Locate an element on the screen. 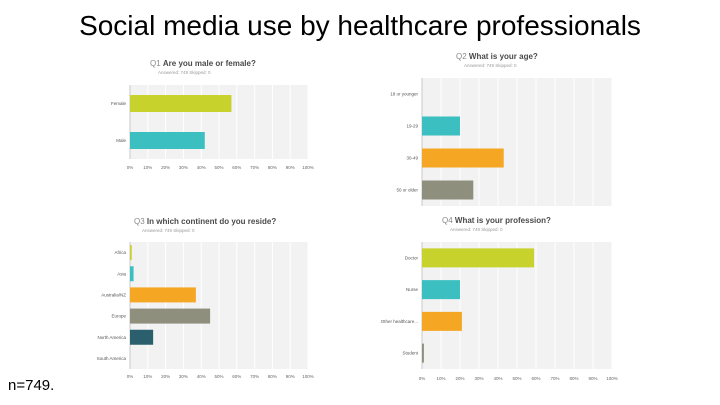 This screenshot has height=405, width=720. category-label: Europe is located at coordinates (118, 316).